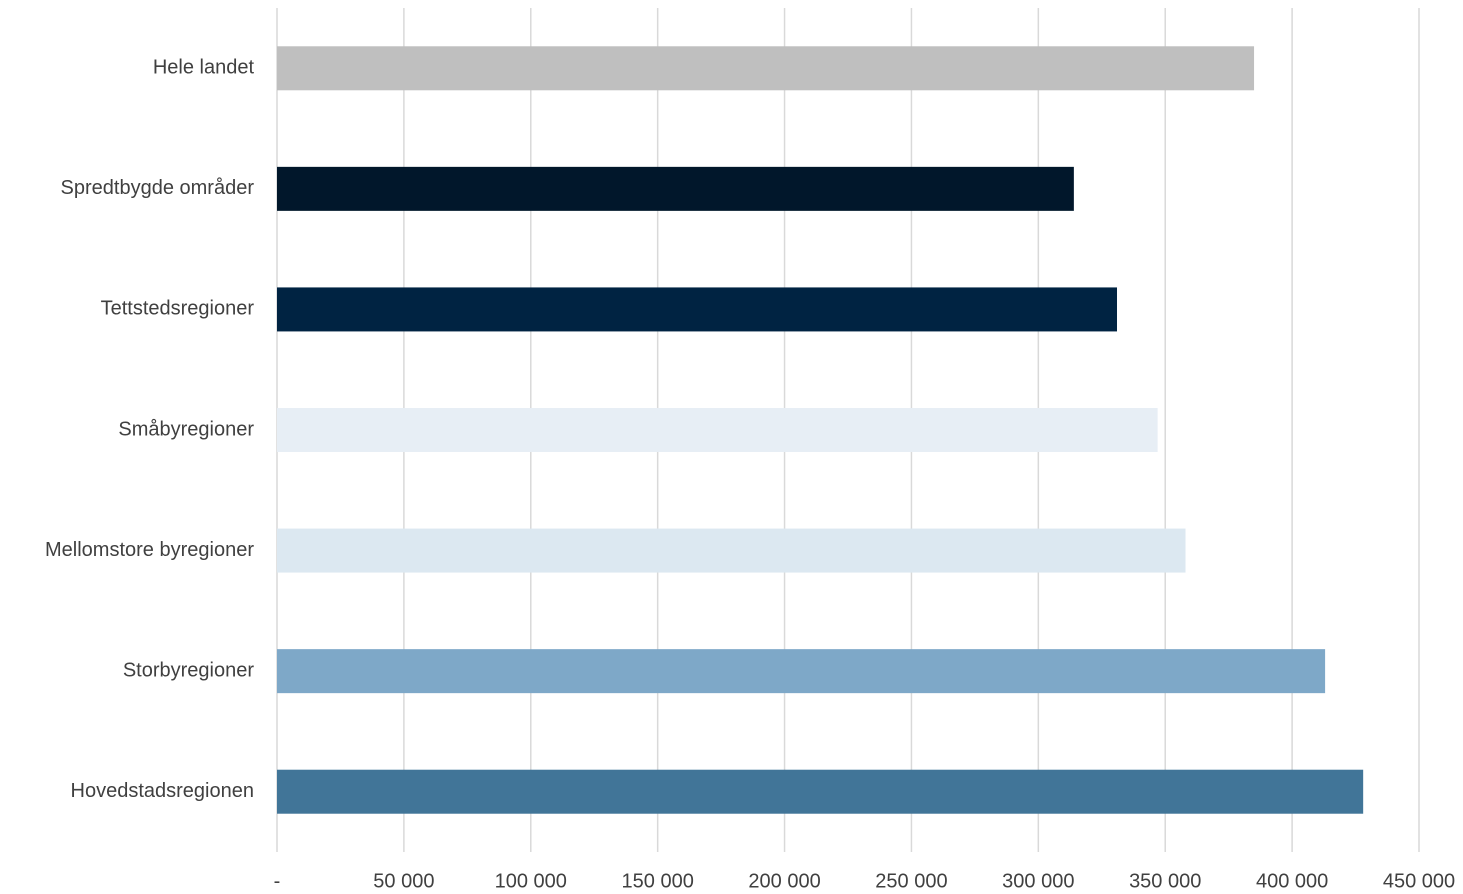 This screenshot has width=1463, height=894. What do you see at coordinates (784, 881) in the screenshot?
I see `x-tick-label: 200 000` at bounding box center [784, 881].